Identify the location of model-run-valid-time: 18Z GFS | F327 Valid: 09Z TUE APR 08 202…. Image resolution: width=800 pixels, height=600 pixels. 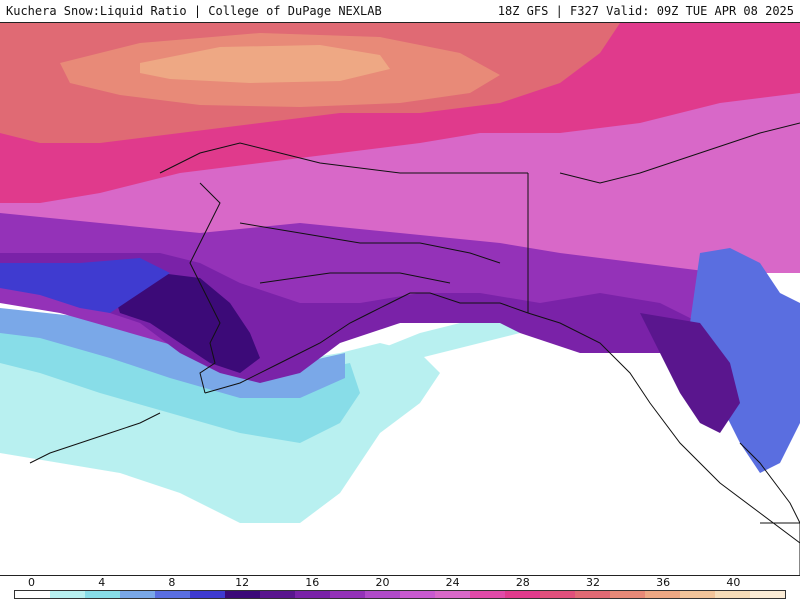
(645, 11).